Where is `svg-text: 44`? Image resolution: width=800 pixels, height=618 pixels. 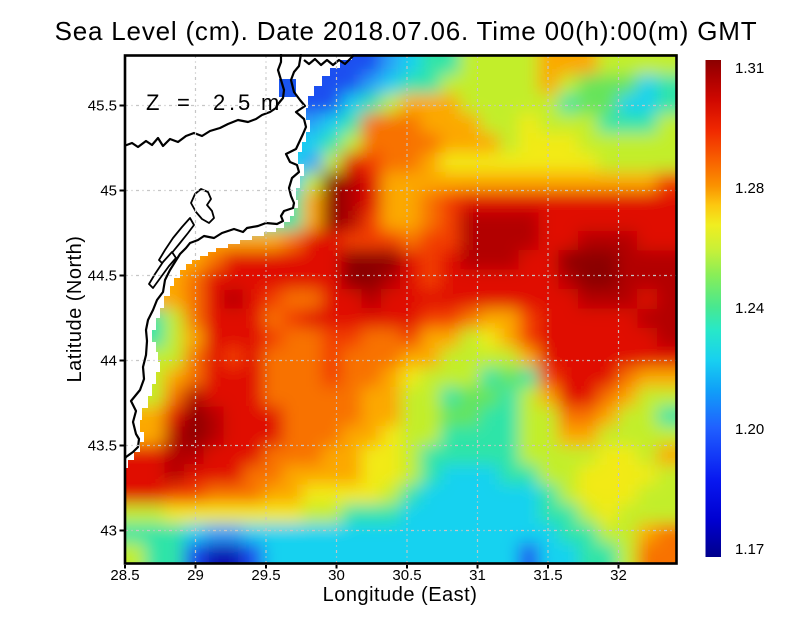 svg-text: 44 is located at coordinates (108, 361).